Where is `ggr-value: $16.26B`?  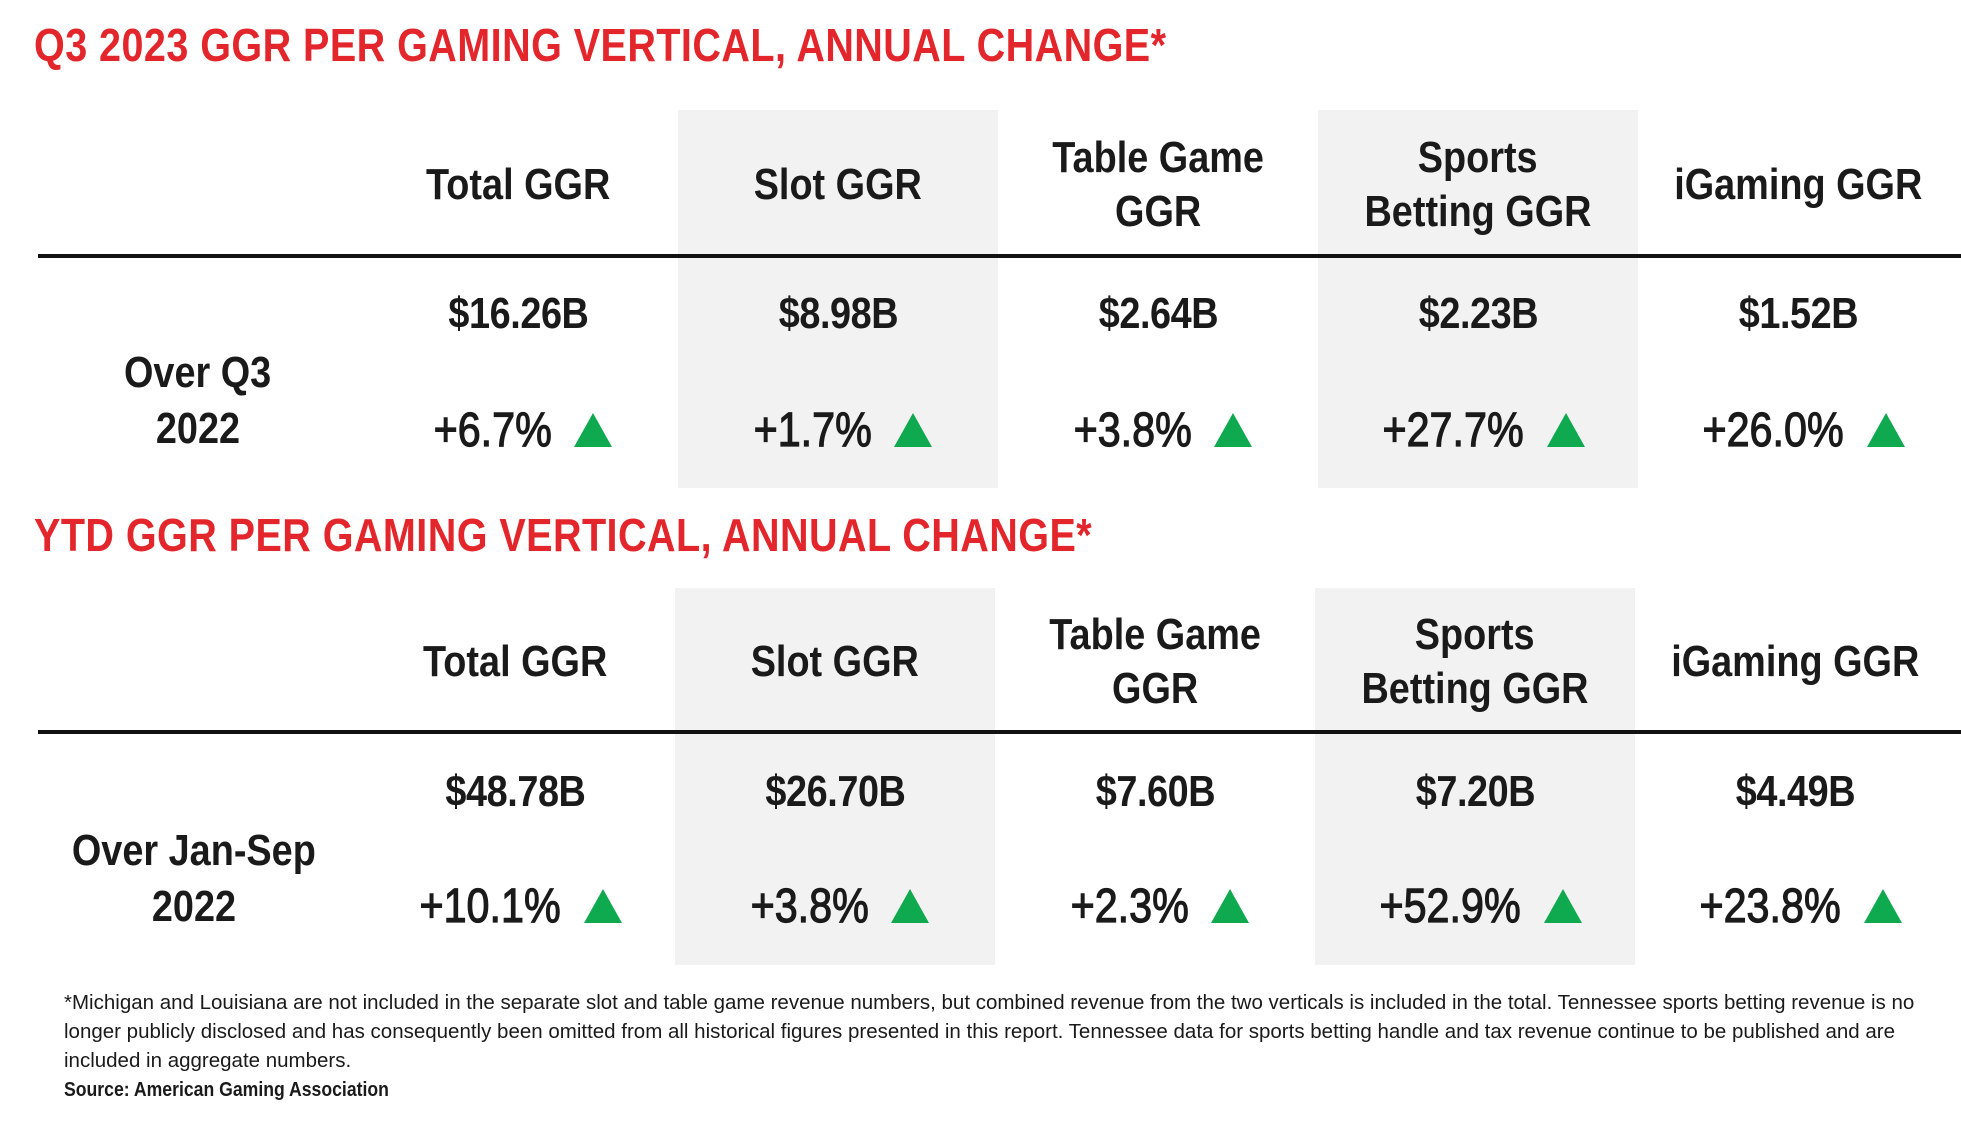 ggr-value: $16.26B is located at coordinates (518, 313).